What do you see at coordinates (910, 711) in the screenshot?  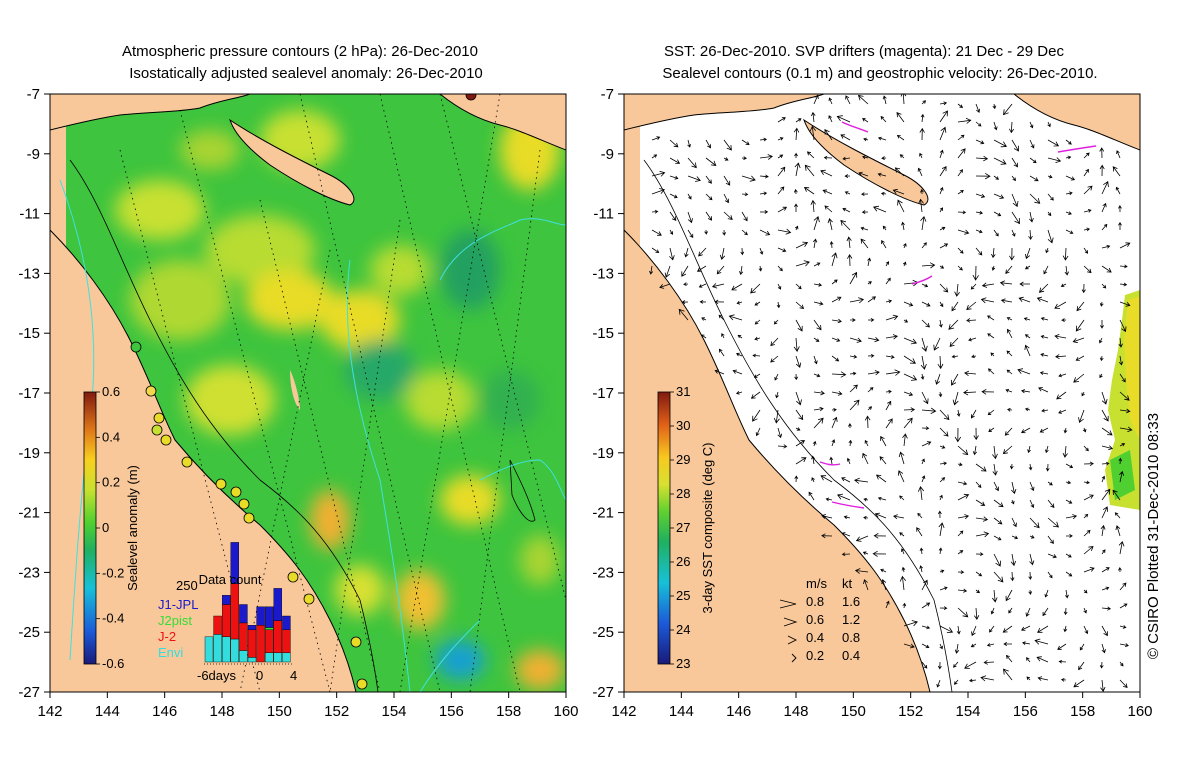 I see `x-tick-label: 152` at bounding box center [910, 711].